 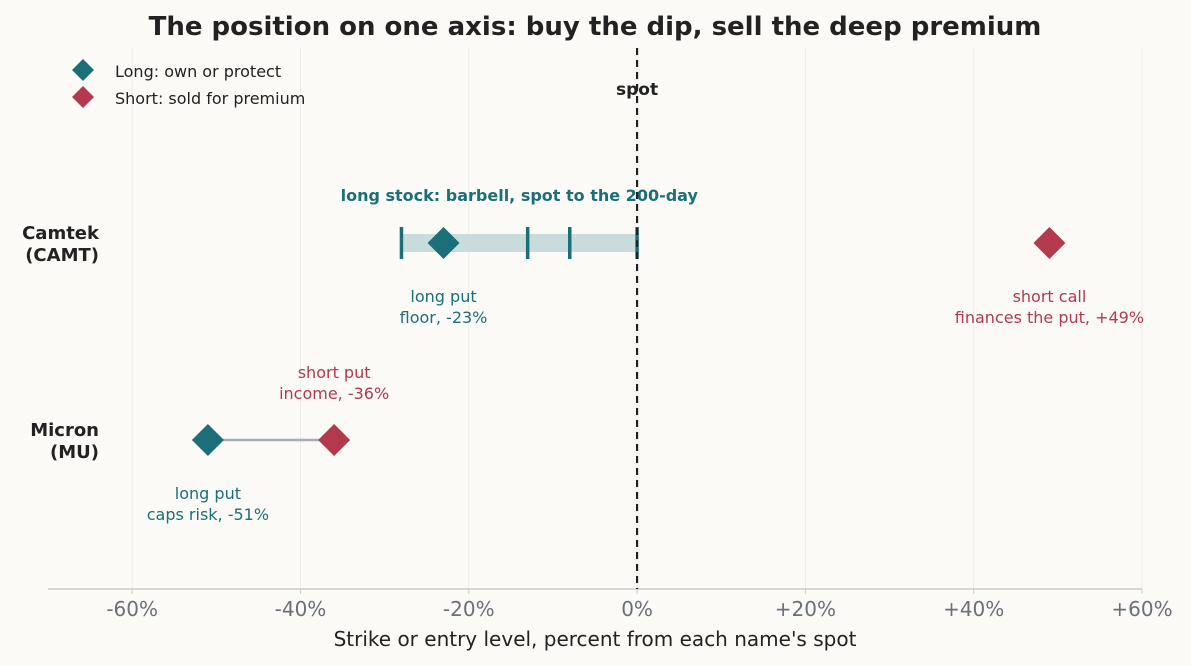 What do you see at coordinates (973, 609) in the screenshot?
I see `x-tick-label: +40%` at bounding box center [973, 609].